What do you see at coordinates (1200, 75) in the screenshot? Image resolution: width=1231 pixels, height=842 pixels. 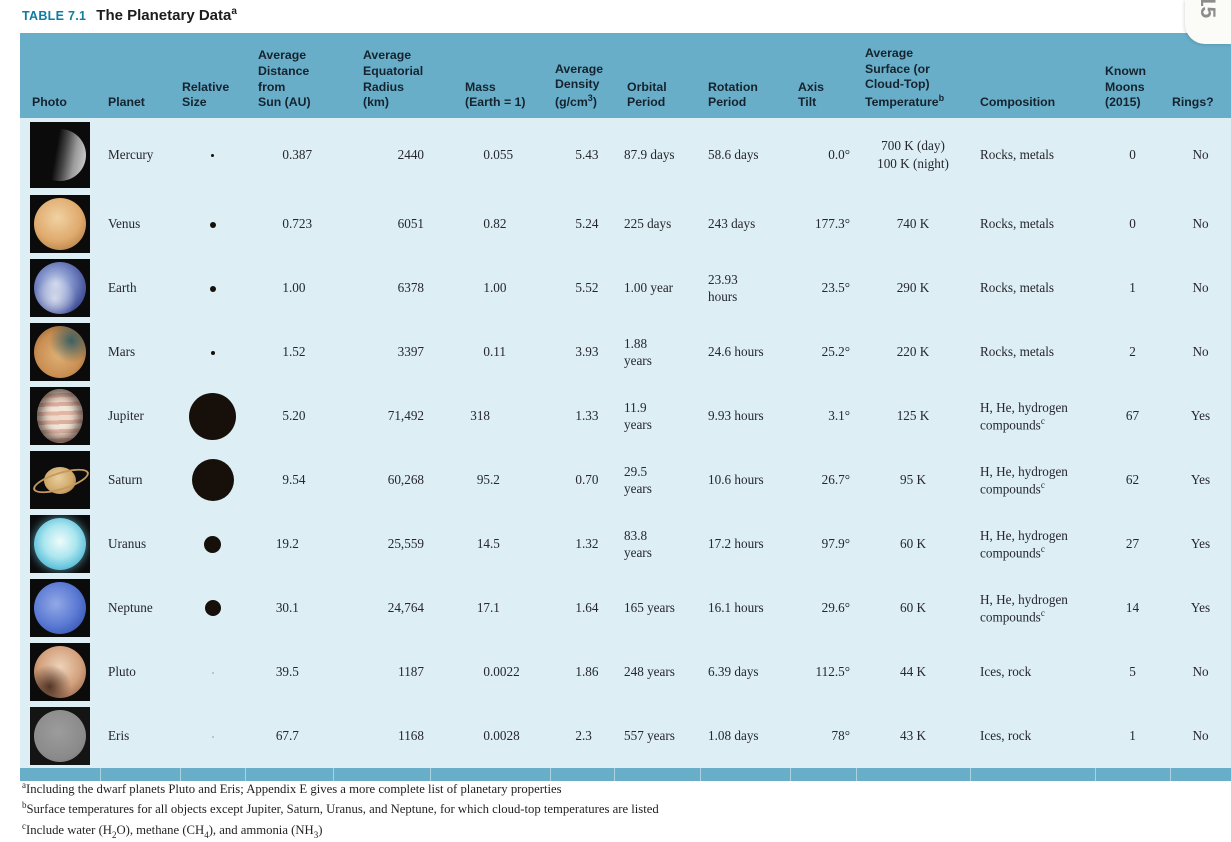 I see `column-header-rings: Rings?` at bounding box center [1200, 75].